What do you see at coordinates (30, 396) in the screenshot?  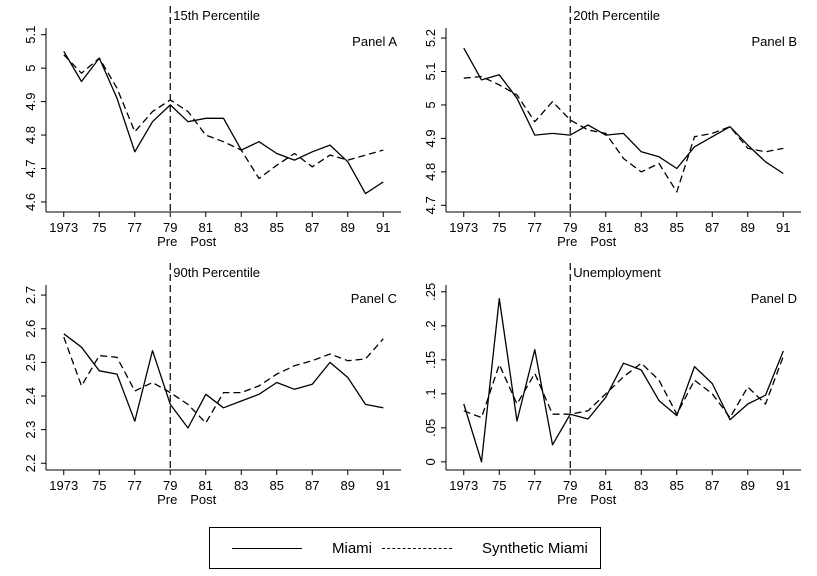 I see `y-tick-label: 2.4` at bounding box center [30, 396].